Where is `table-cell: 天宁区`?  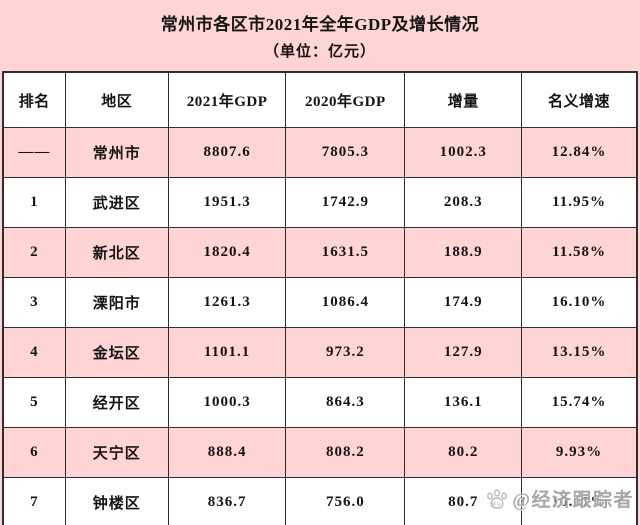 table-cell: 天宁区 is located at coordinates (116, 452).